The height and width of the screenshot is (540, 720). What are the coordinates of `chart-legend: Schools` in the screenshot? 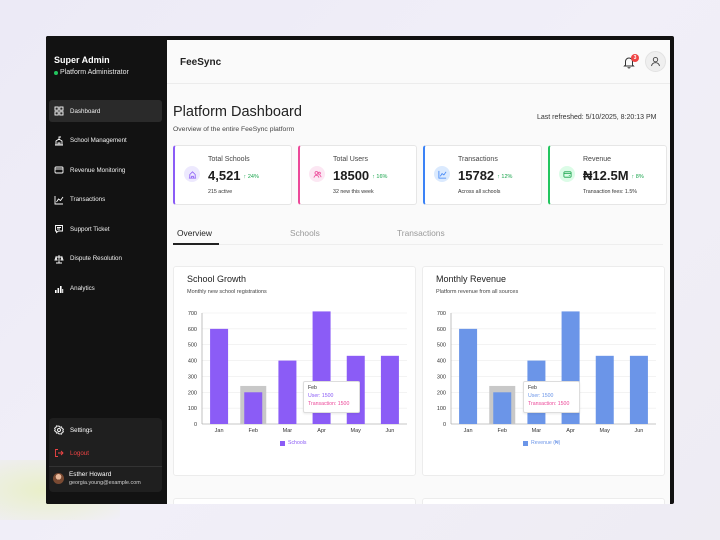 It's located at (293, 443).